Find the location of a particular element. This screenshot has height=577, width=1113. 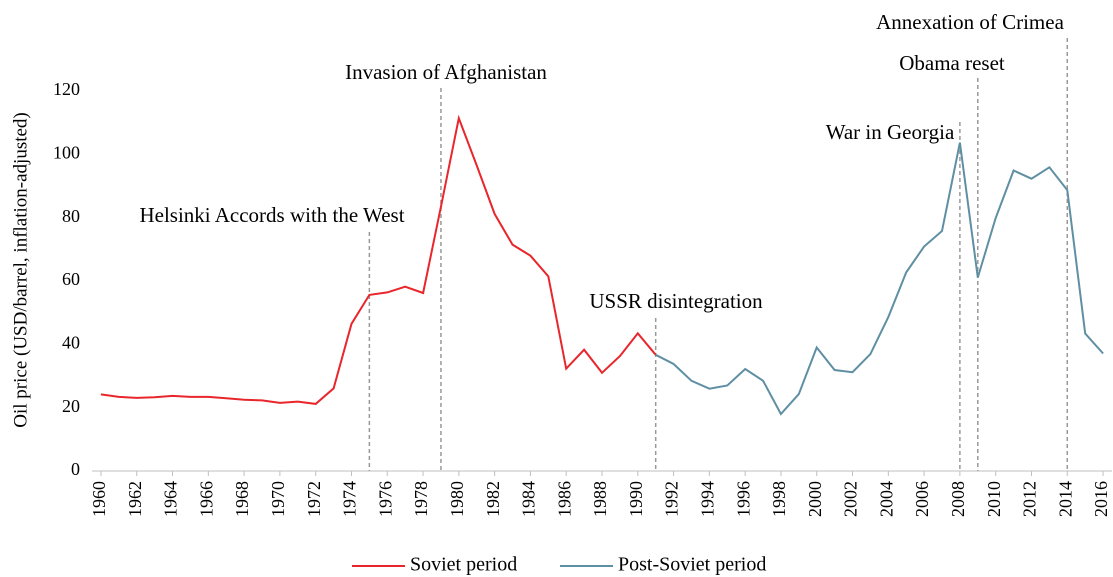

y-tick-label: 40 is located at coordinates (71, 342).